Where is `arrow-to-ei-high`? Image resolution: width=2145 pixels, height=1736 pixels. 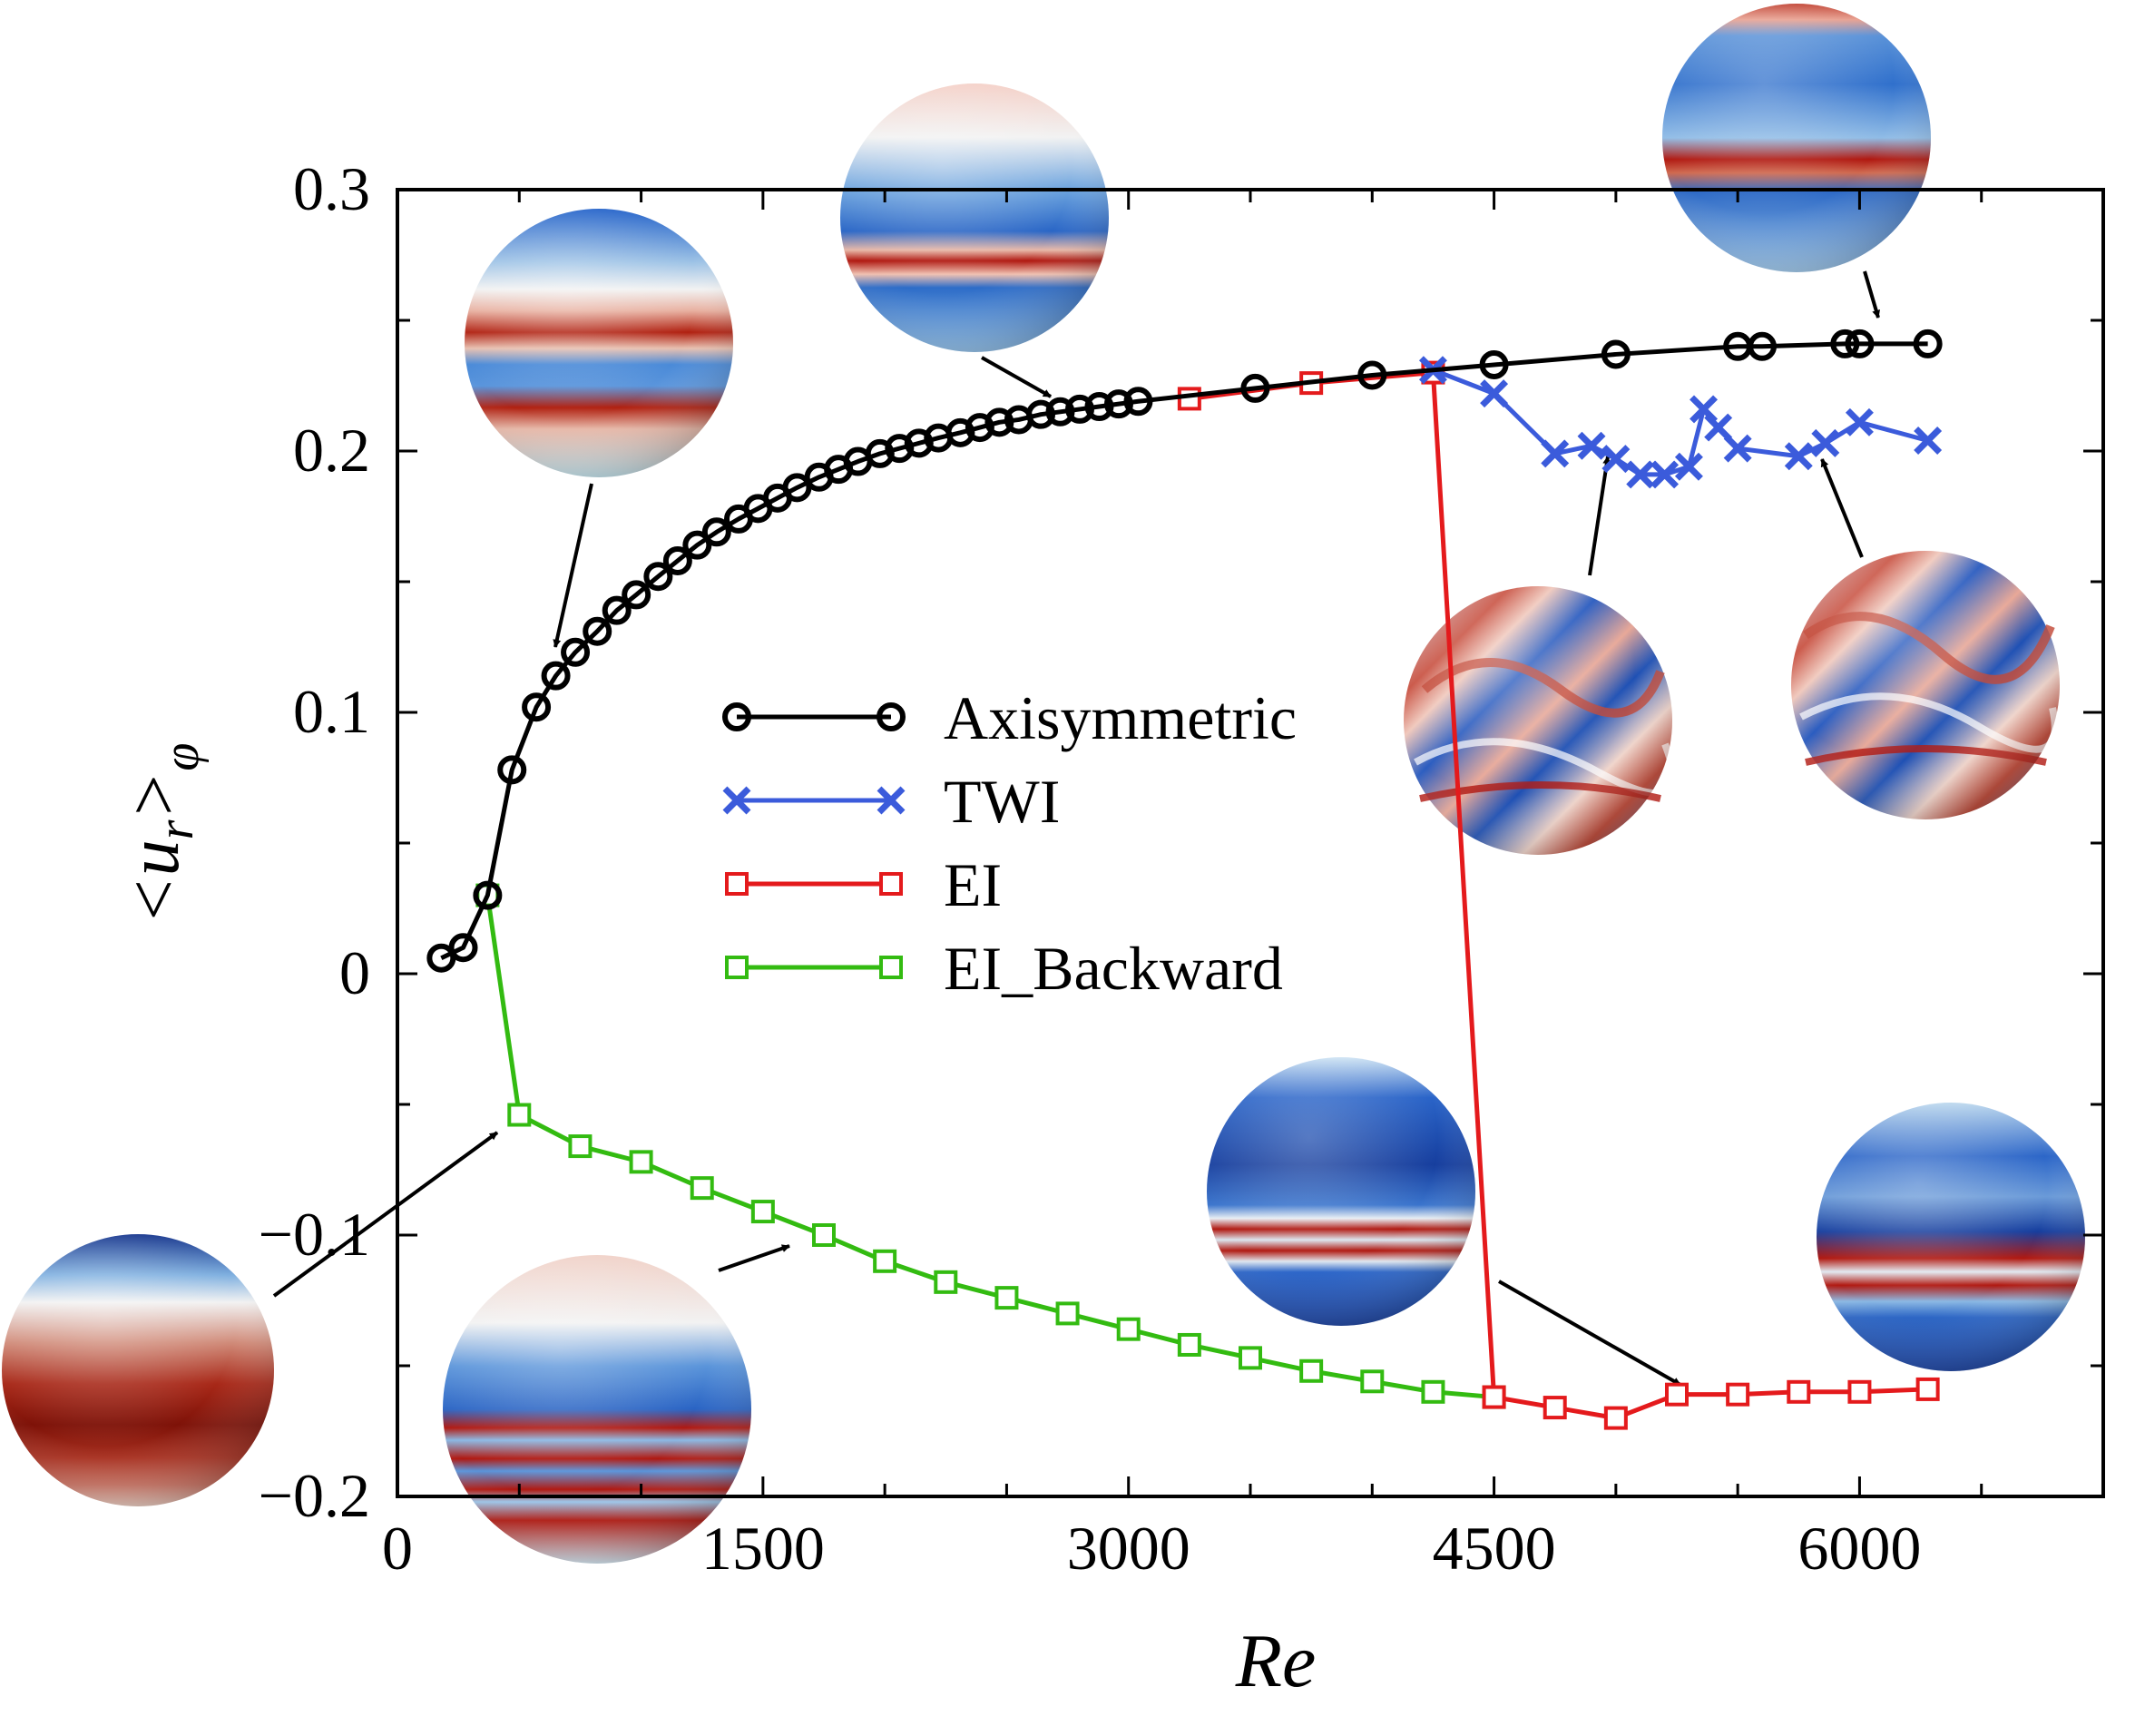
arrow-to-ei-high is located at coordinates (1589, 1333).